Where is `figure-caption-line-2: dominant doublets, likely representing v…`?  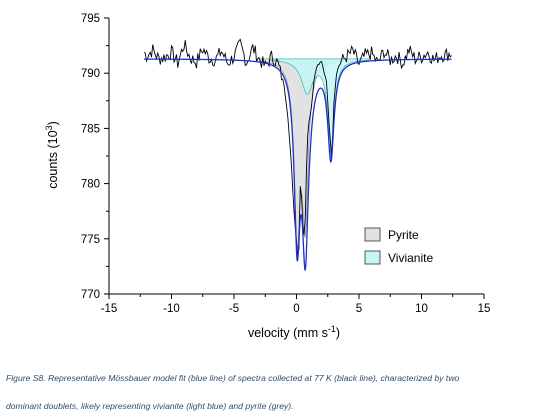
figure-caption-line-2: dominant doublets, likely representing v… is located at coordinates (150, 406).